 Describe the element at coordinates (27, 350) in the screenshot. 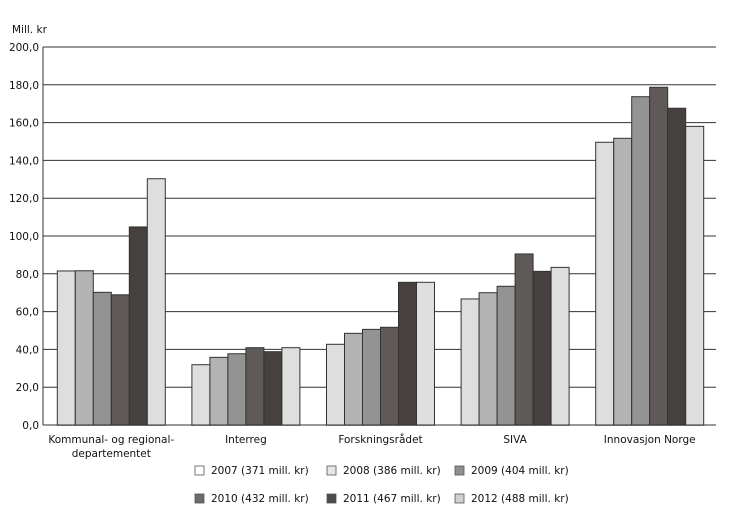

I see `y-tick-label: 40,0` at that location.